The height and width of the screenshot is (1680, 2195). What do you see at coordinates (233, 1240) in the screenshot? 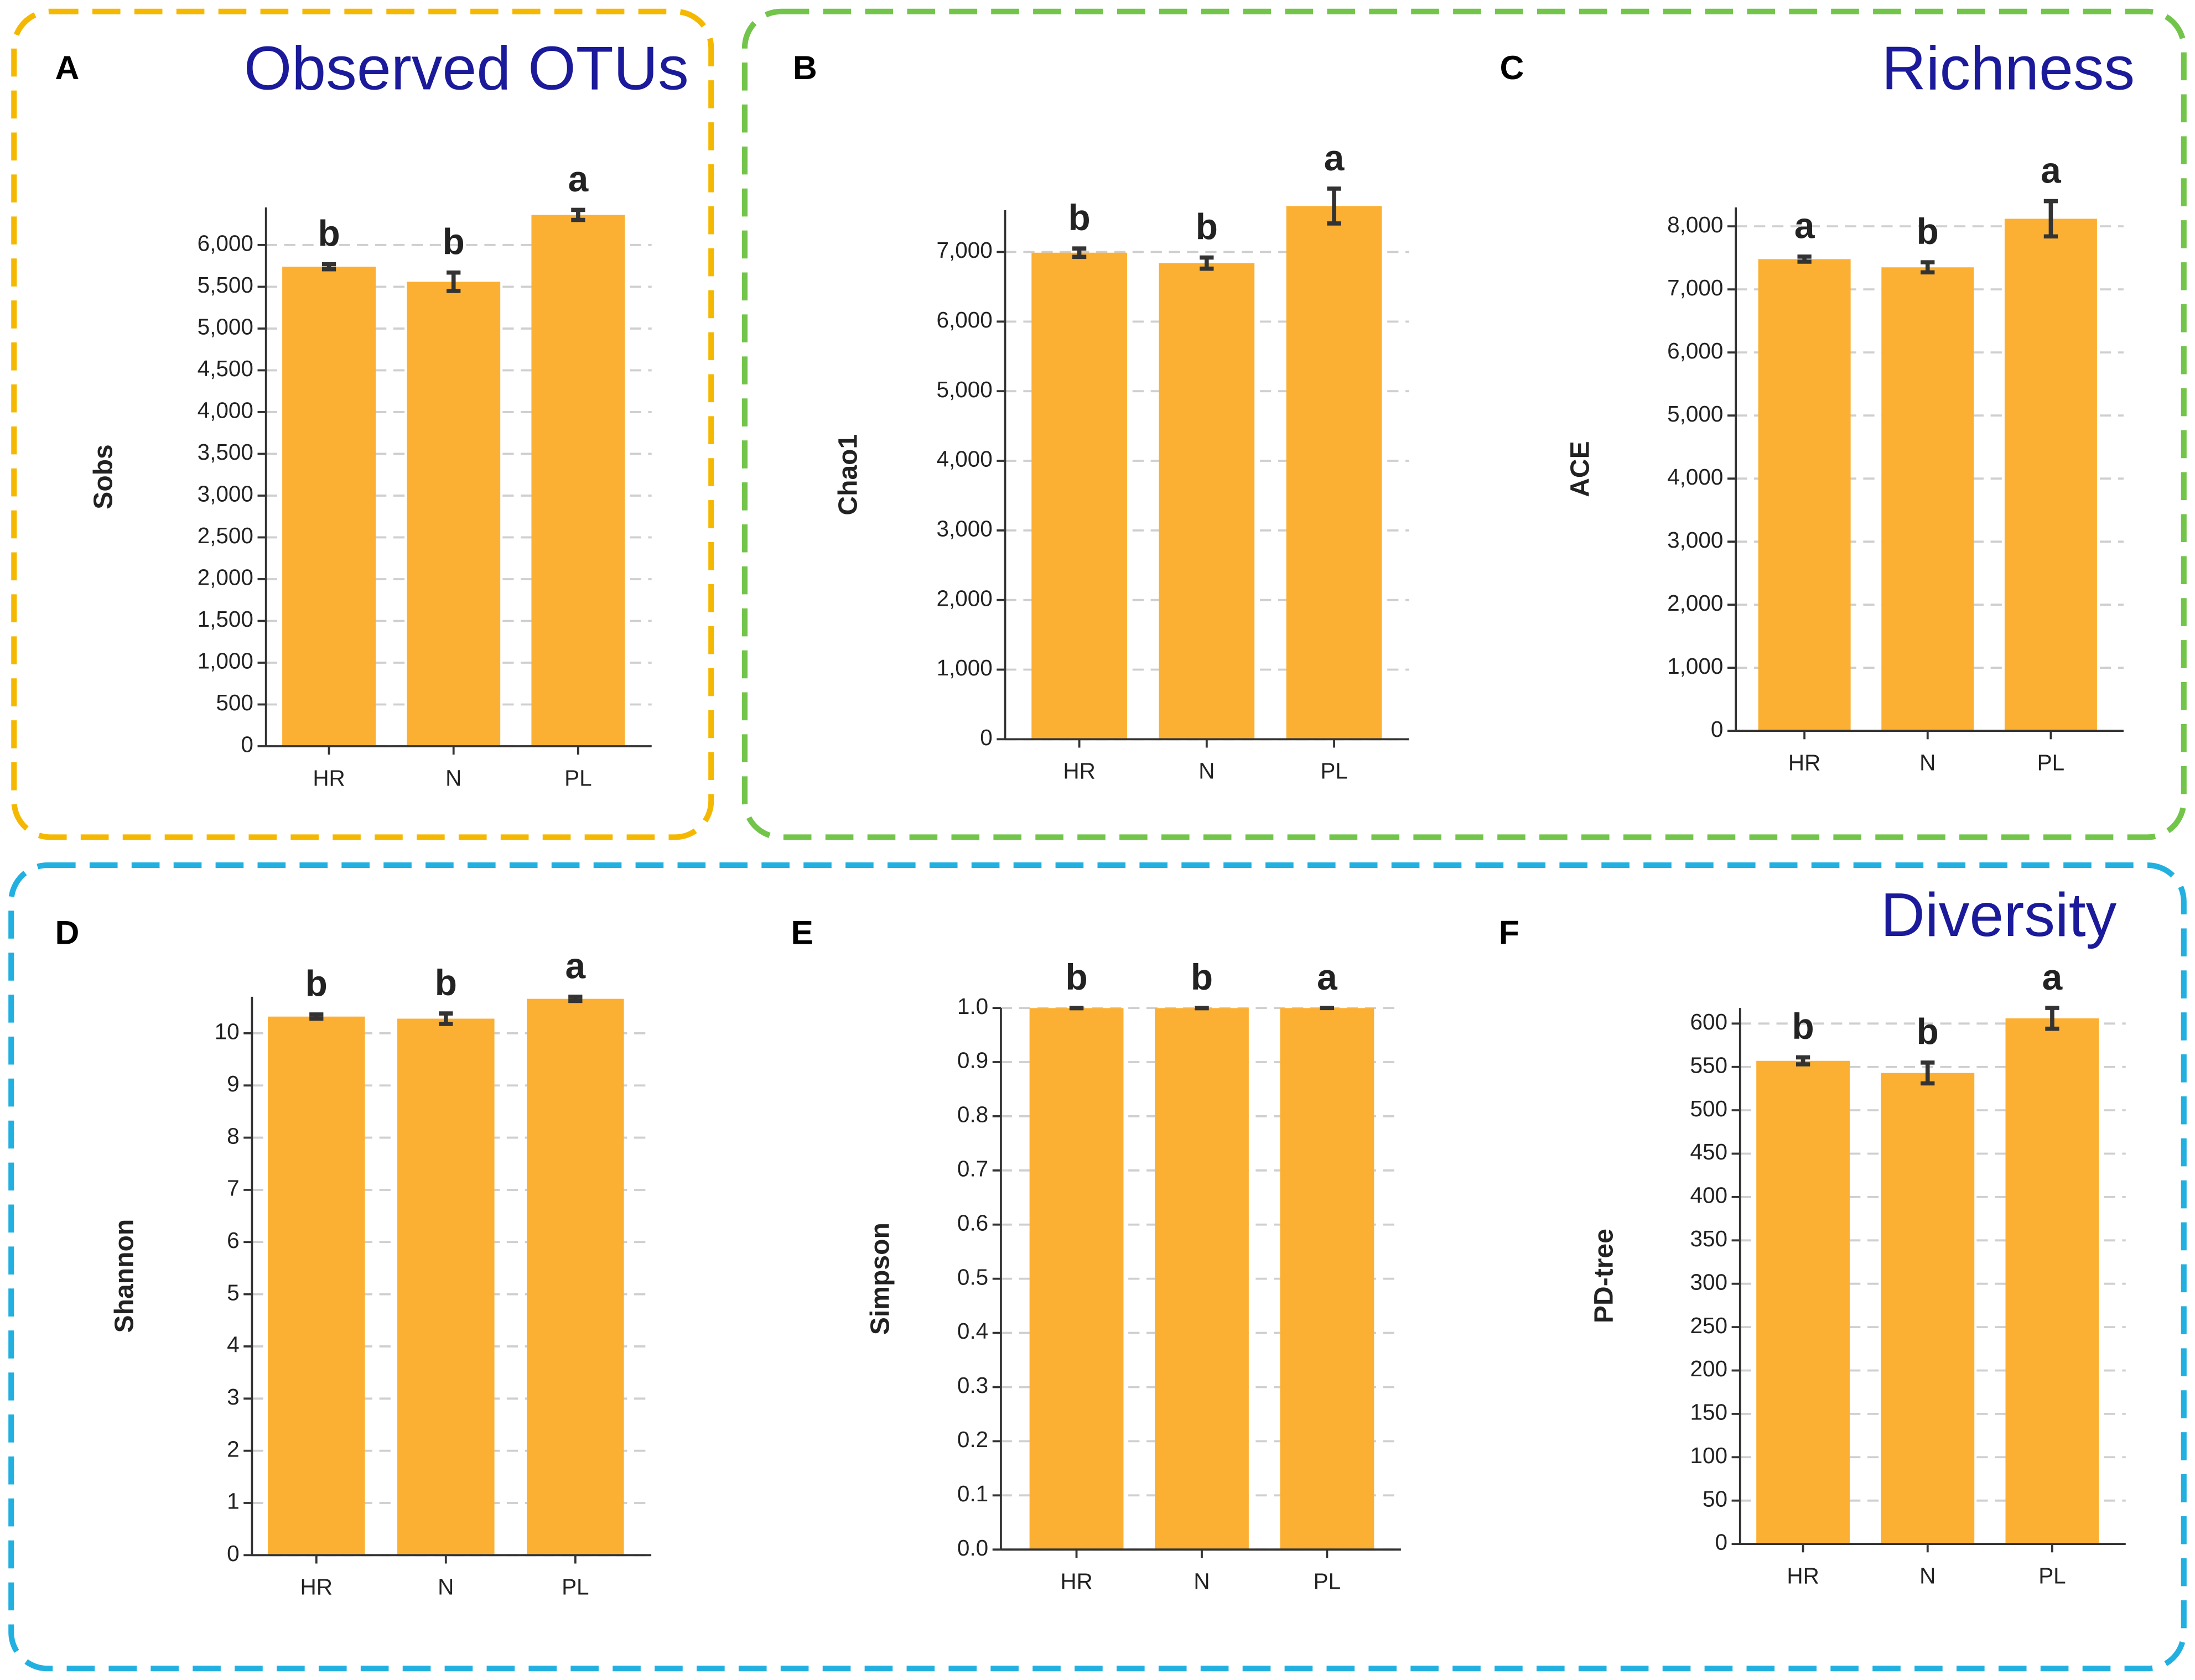
I see `y-tick-label: 6` at bounding box center [233, 1240].